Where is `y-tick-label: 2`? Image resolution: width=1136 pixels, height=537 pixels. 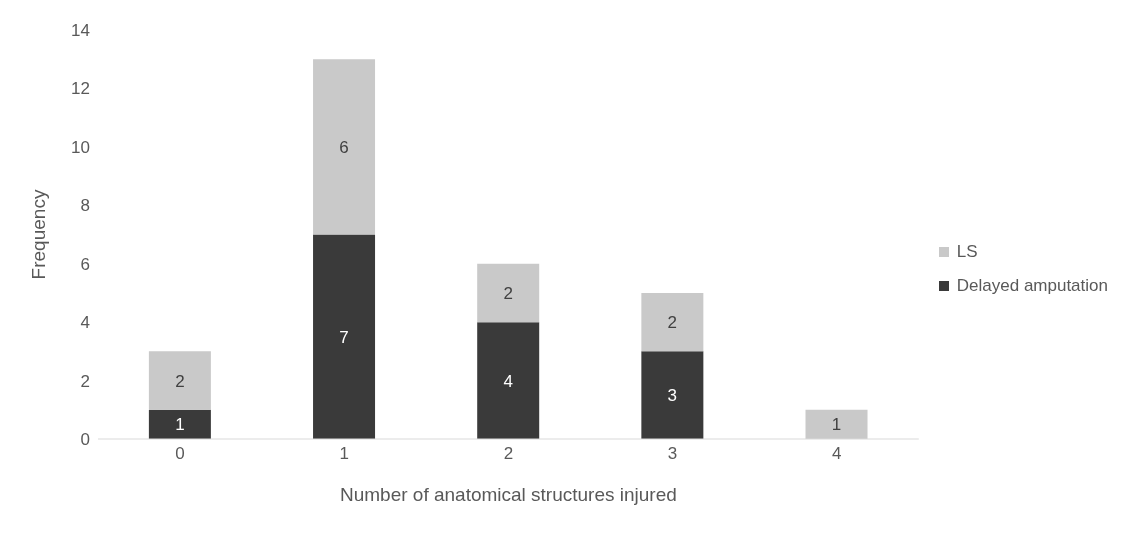 y-tick-label: 2 is located at coordinates (85, 381).